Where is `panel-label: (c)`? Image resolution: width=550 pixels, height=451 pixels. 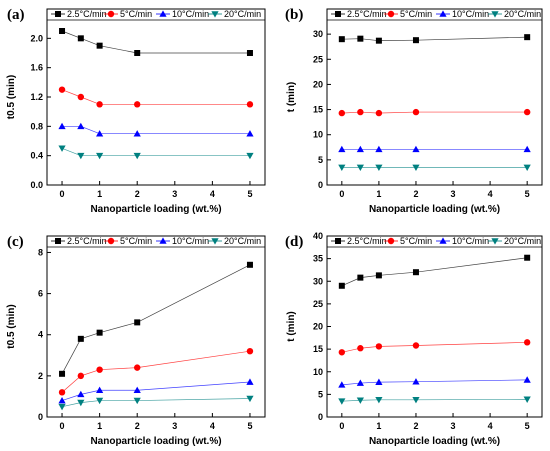
panel-label: (c) is located at coordinates (15, 242).